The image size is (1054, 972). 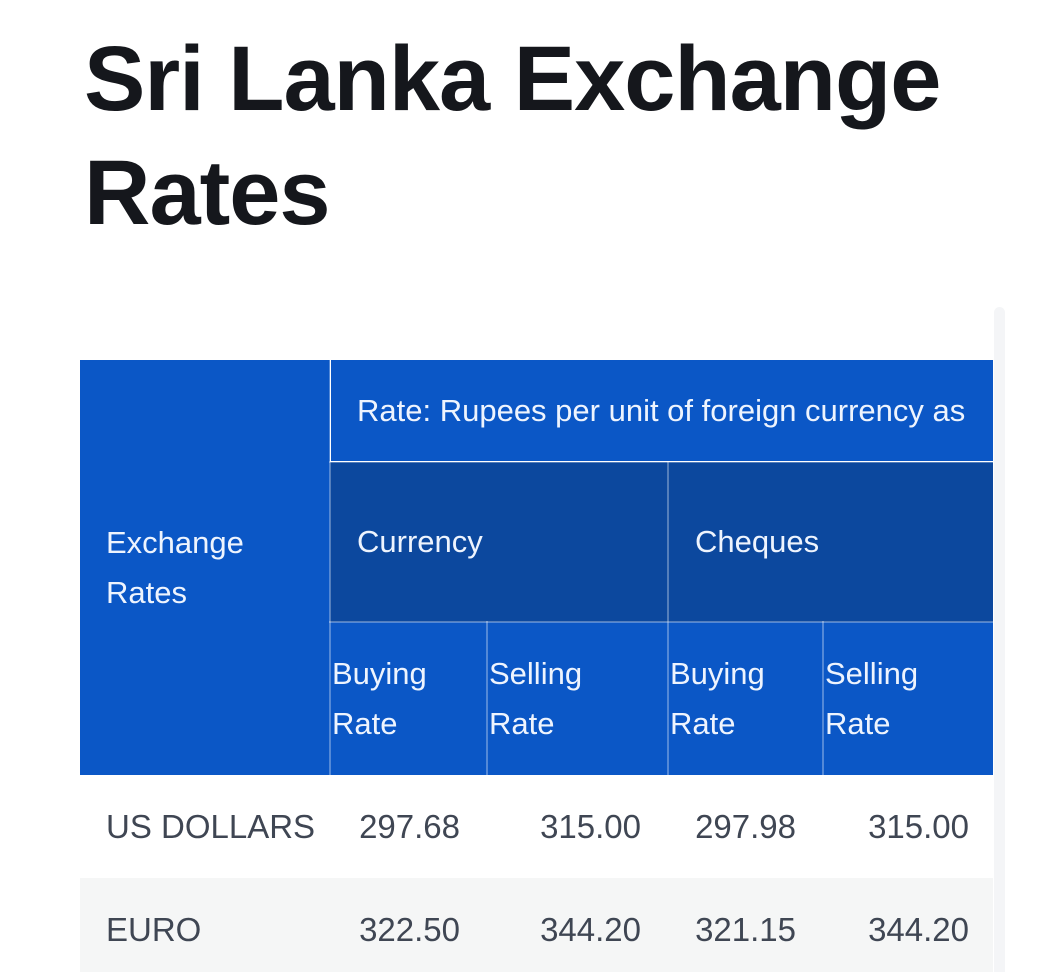 I want to click on currency-name-cell: US DOLLARS, so click(x=205, y=826).